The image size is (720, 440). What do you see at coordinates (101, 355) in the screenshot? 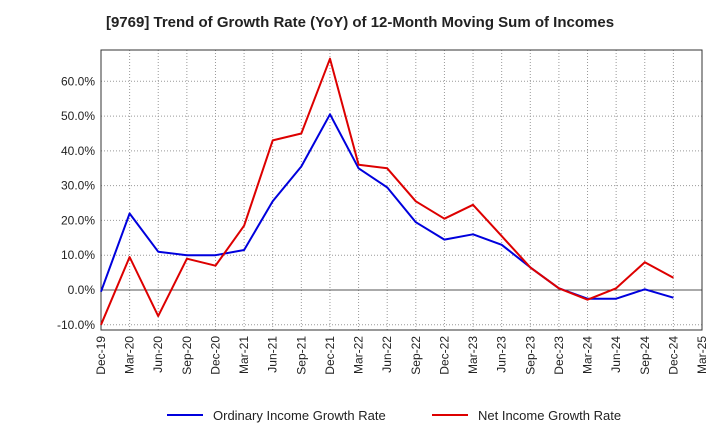
I see `x-tick-label: Dec-19` at bounding box center [101, 355].